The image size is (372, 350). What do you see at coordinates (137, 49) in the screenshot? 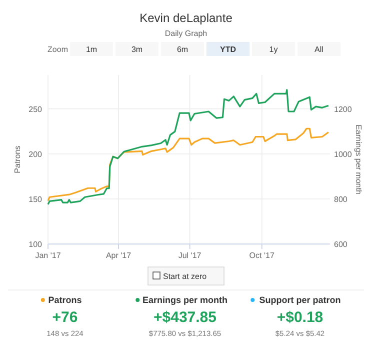
I see `text: 3m` at bounding box center [137, 49].